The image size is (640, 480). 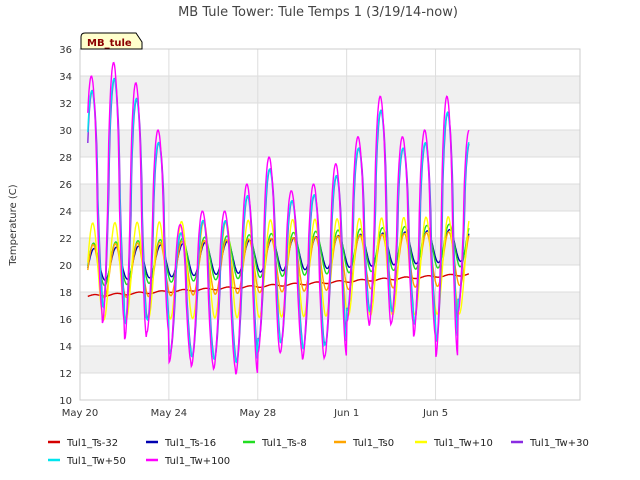 I want to click on y-tick-label: 32, so click(x=65, y=104).